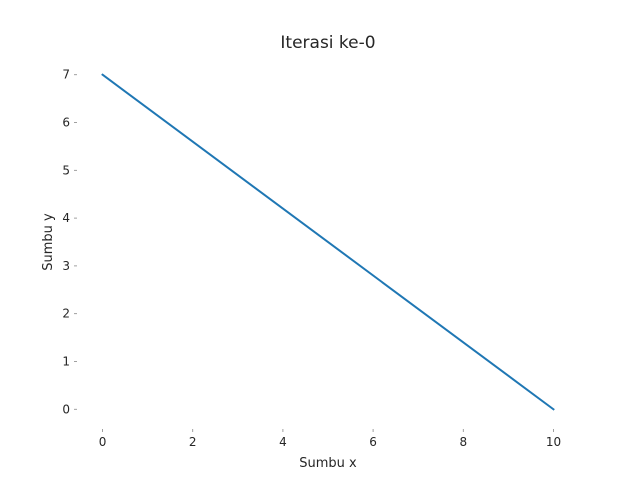 This screenshot has height=480, width=640. What do you see at coordinates (66, 170) in the screenshot?
I see `y-tick-label: 5` at bounding box center [66, 170].